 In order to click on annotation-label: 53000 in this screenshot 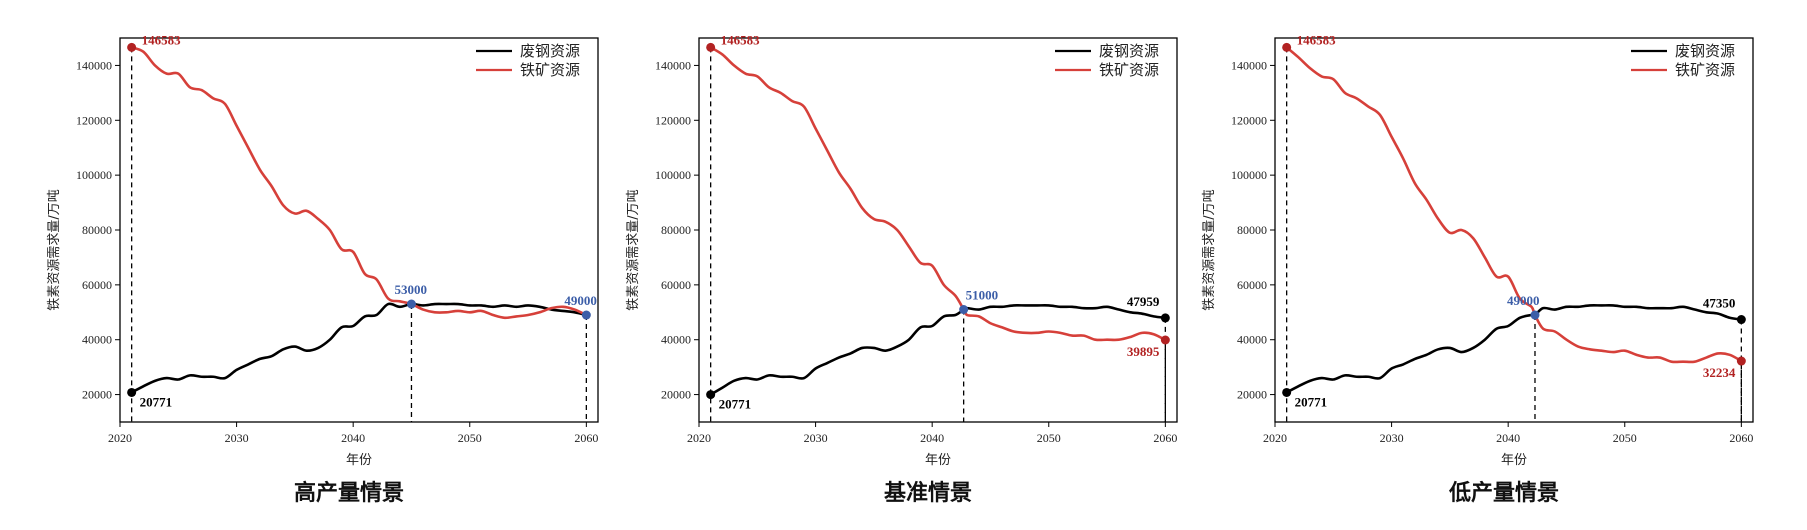, I will do `click(410, 289)`.